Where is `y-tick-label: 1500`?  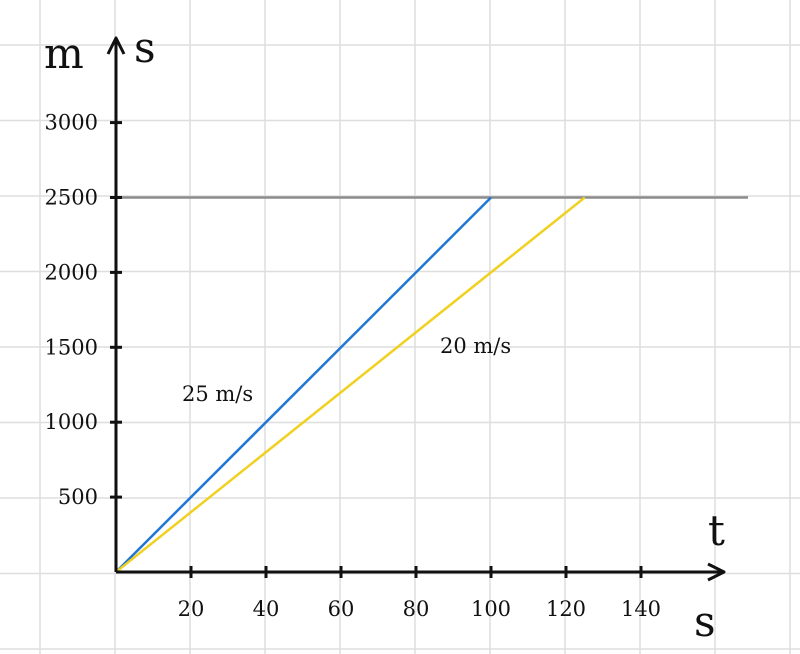
y-tick-label: 1500 is located at coordinates (71, 347).